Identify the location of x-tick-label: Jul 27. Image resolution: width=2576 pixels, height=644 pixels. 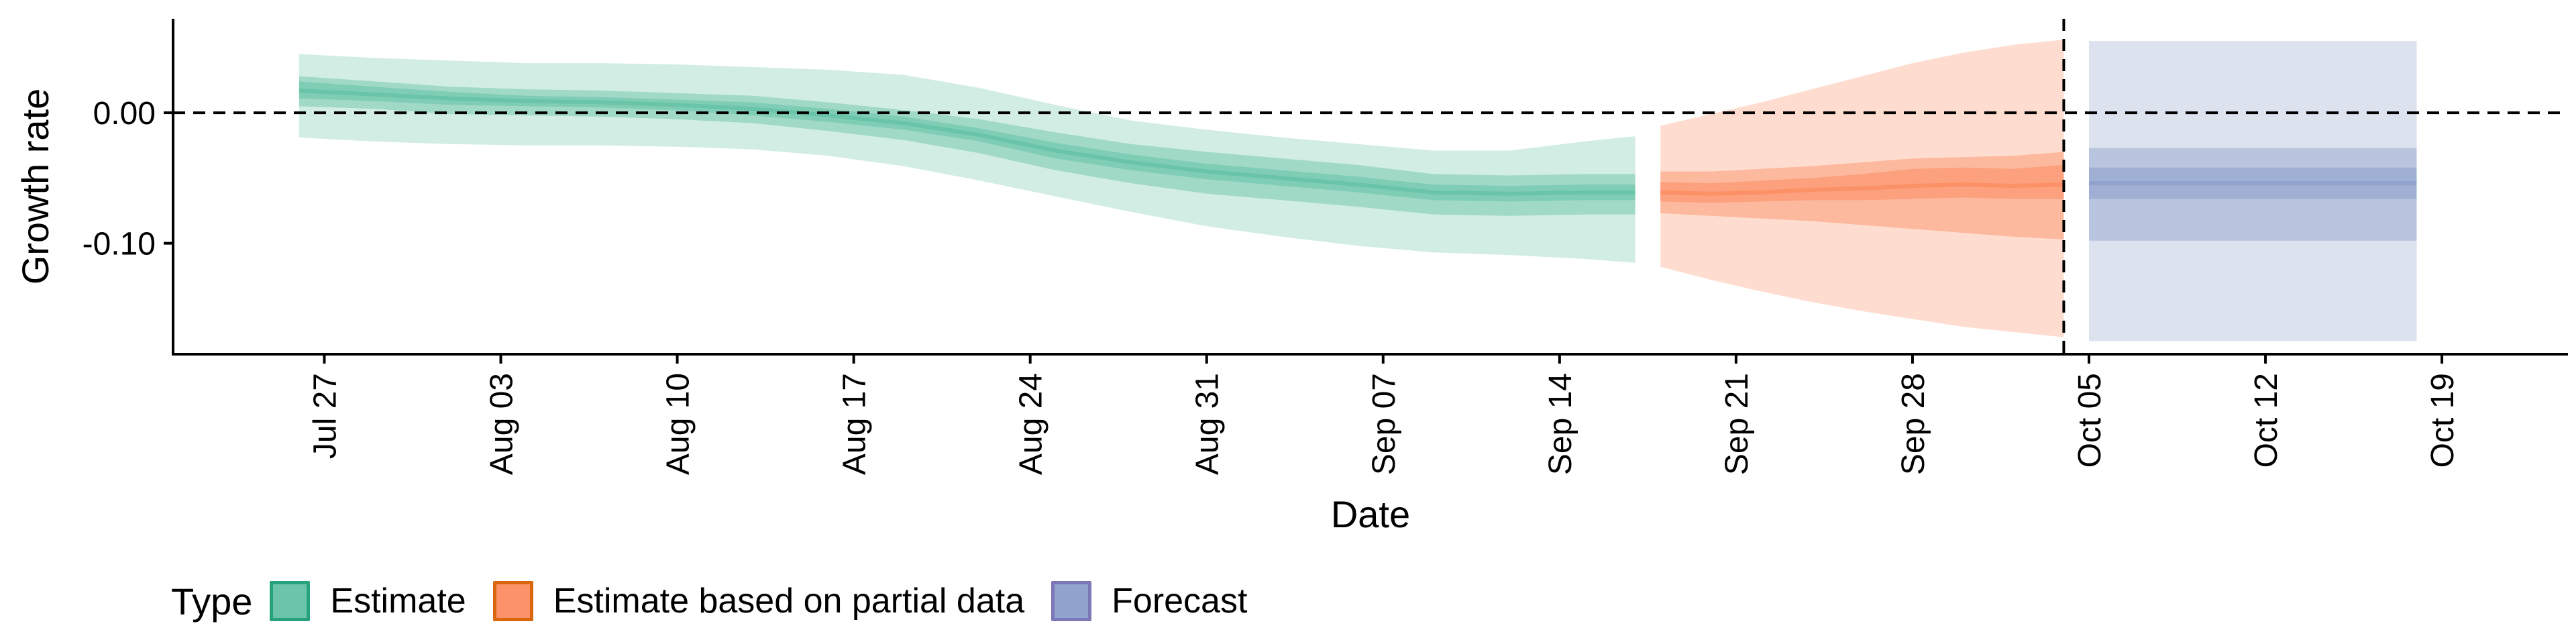
(325, 416).